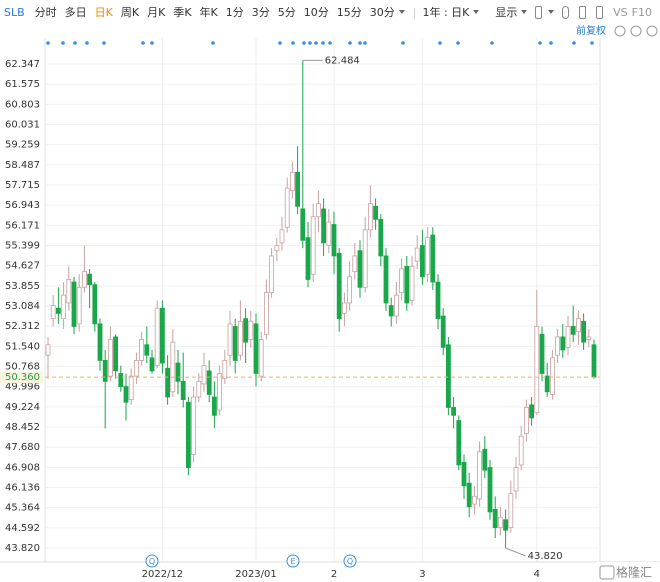 The width and height of the screenshot is (660, 582). Describe the element at coordinates (583, 12) in the screenshot. I see `camera-icon` at that location.